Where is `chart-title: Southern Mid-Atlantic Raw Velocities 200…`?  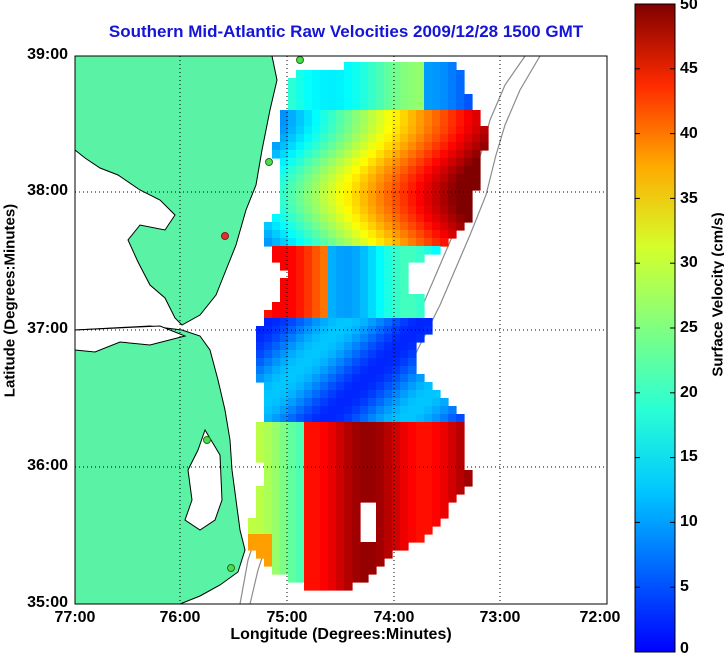 chart-title: Southern Mid-Atlantic Raw Velocities 200… is located at coordinates (346, 31).